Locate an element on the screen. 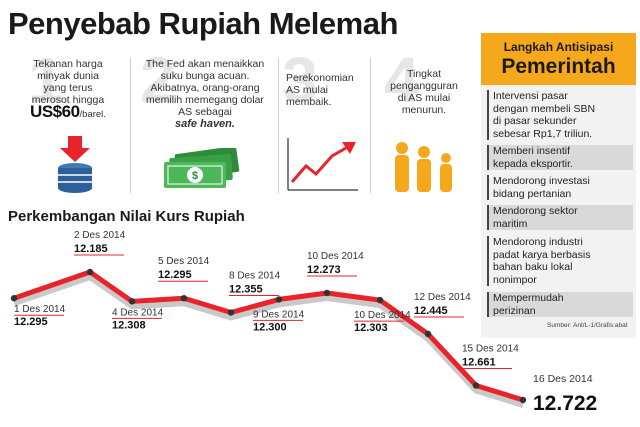 Image resolution: width=640 pixels, height=427 pixels. date-label: 8 Des 2014 is located at coordinates (255, 276).